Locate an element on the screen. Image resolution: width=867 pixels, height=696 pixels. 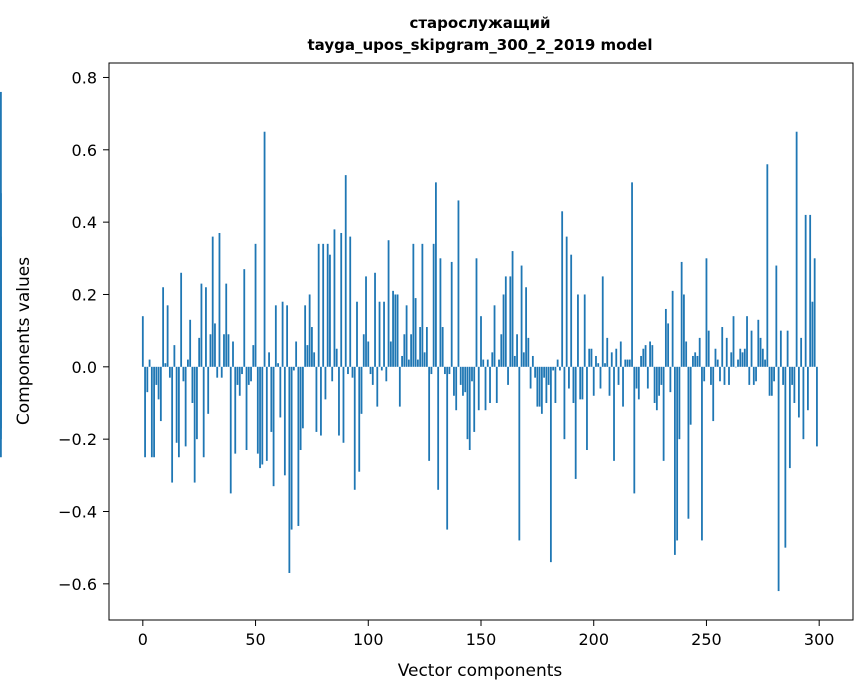
y-axis: −0.6 −0.4 −0.2 0.0 0.2 0.4 0.6 0.8 is located at coordinates (83, 331).